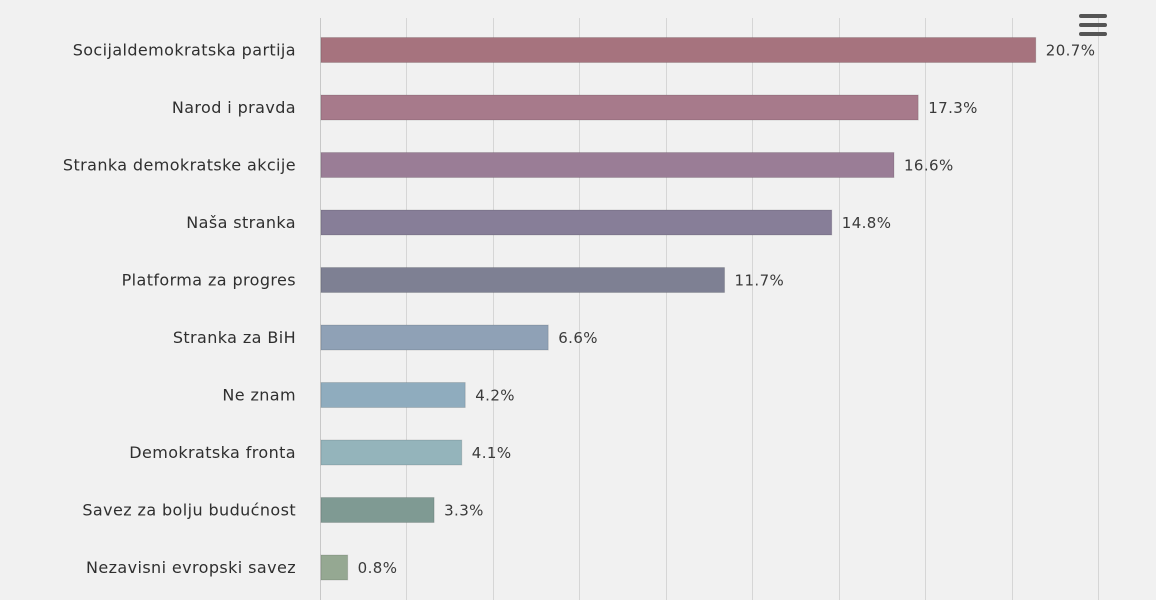  I want to click on category-label: Socijaldemokratska partija, so click(184, 50).